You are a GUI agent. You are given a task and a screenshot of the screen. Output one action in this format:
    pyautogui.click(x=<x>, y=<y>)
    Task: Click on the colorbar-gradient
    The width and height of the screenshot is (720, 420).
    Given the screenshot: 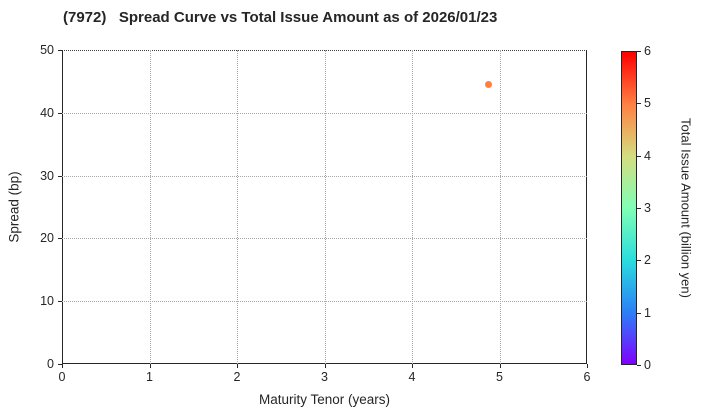 What is the action you would take?
    pyautogui.click(x=629, y=208)
    